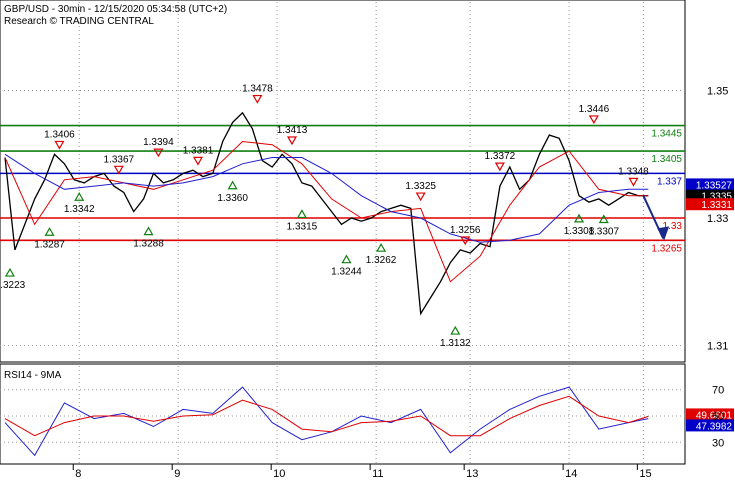  I want to click on swing-low-label: 1.3360, so click(232, 198).